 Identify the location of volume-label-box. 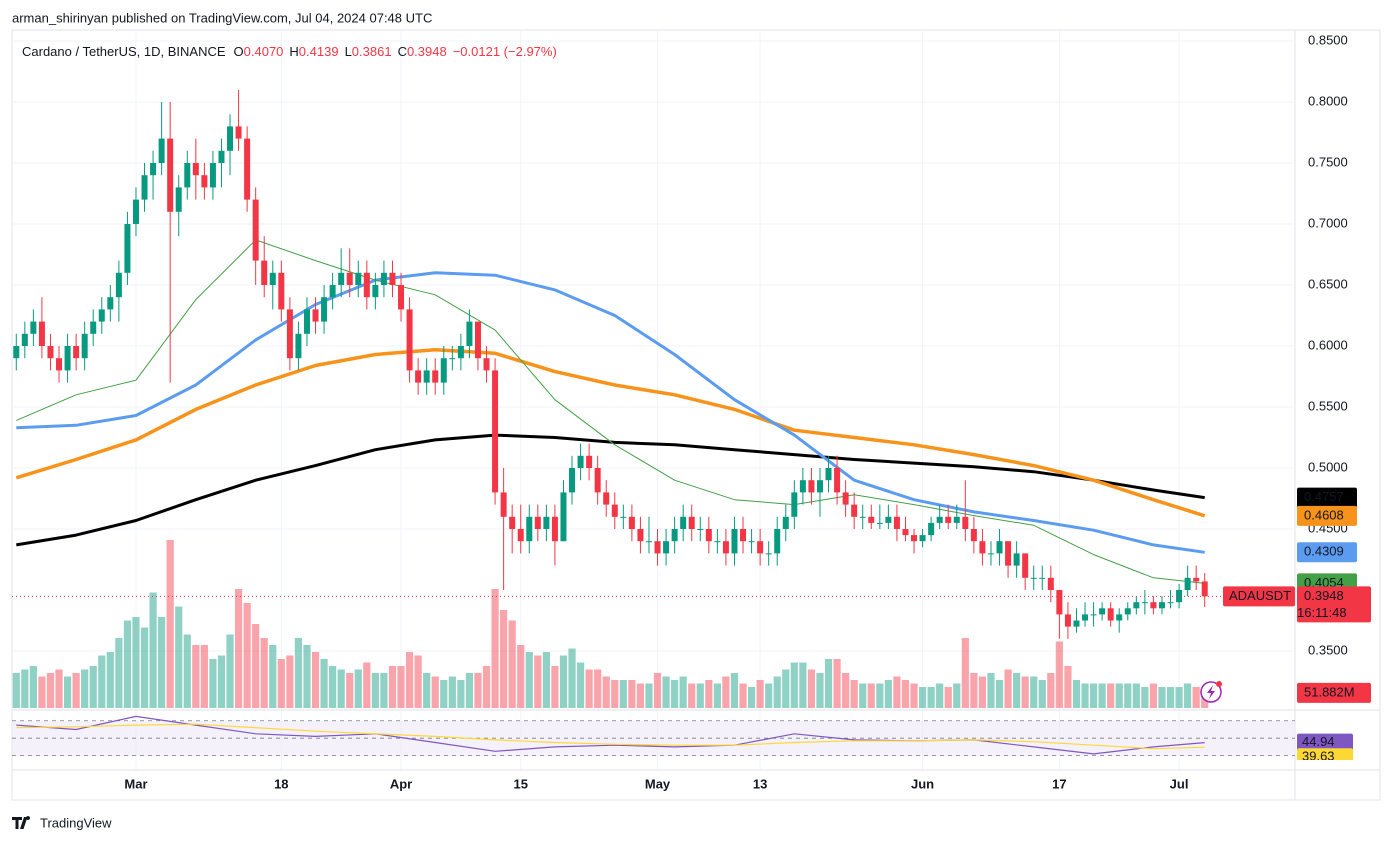
(1334, 692).